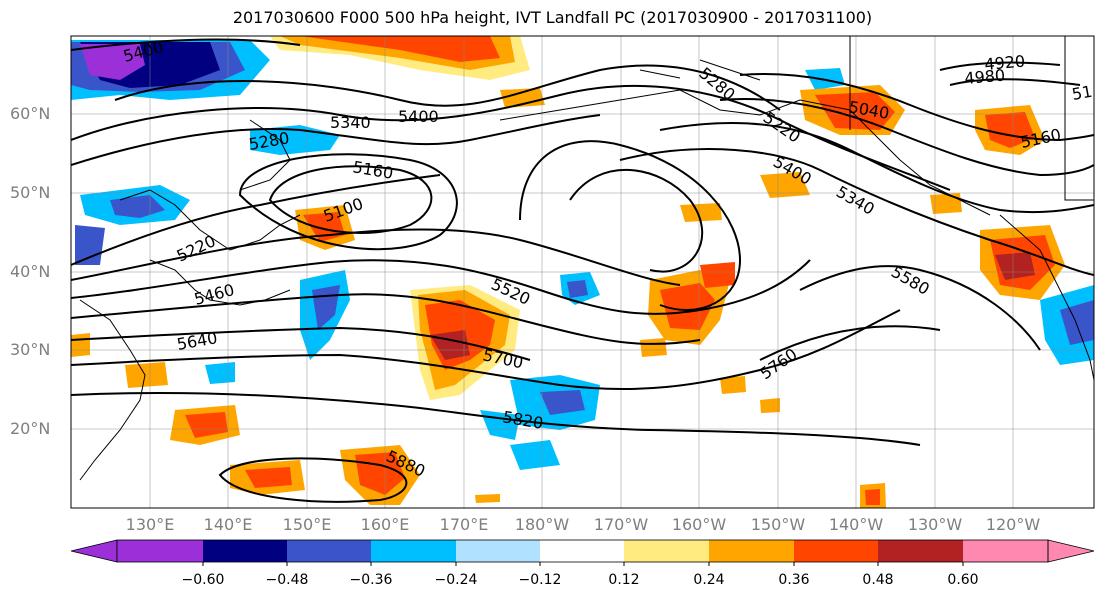 This screenshot has width=1105, height=601. I want to click on colorbar, so click(582, 552).